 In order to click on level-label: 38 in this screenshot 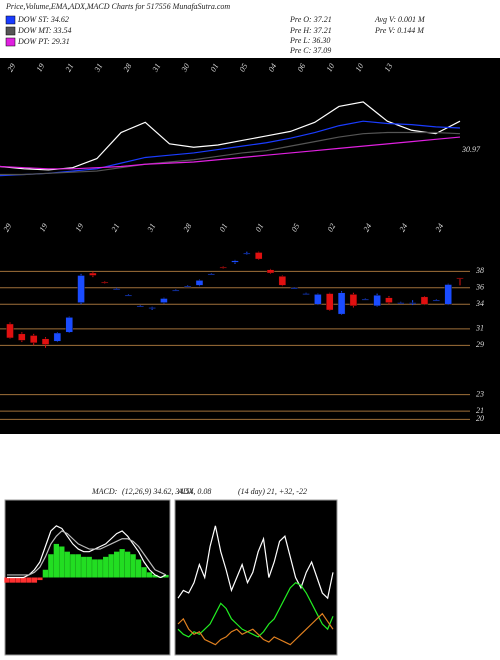, I will do `click(479, 270)`.